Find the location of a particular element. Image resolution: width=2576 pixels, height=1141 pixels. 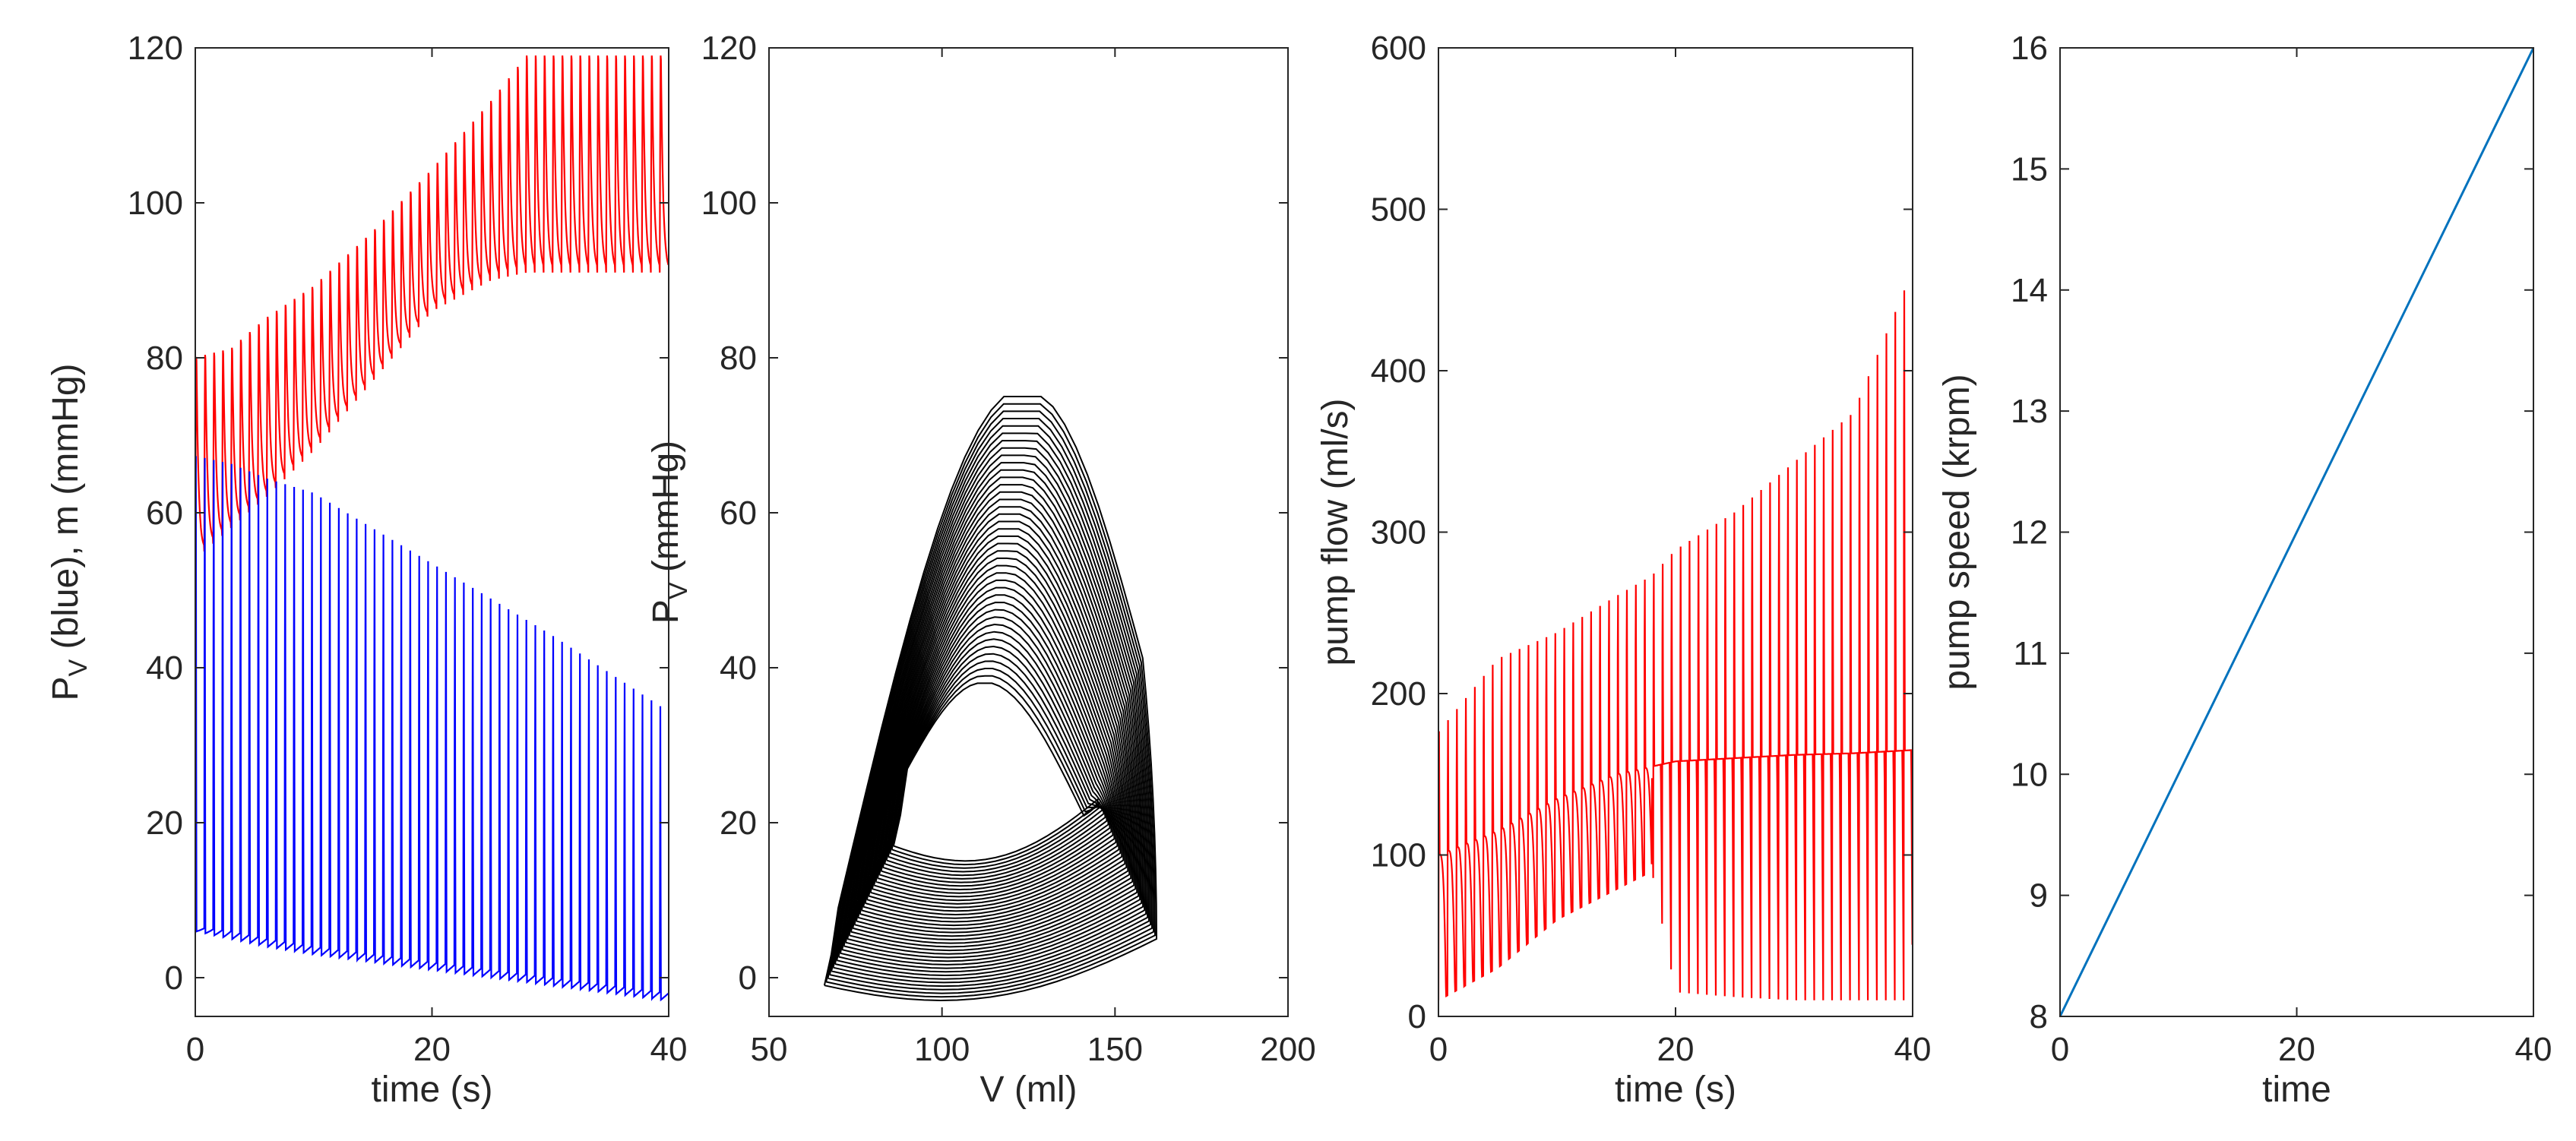

y-tick-label: 400 is located at coordinates (1398, 371).